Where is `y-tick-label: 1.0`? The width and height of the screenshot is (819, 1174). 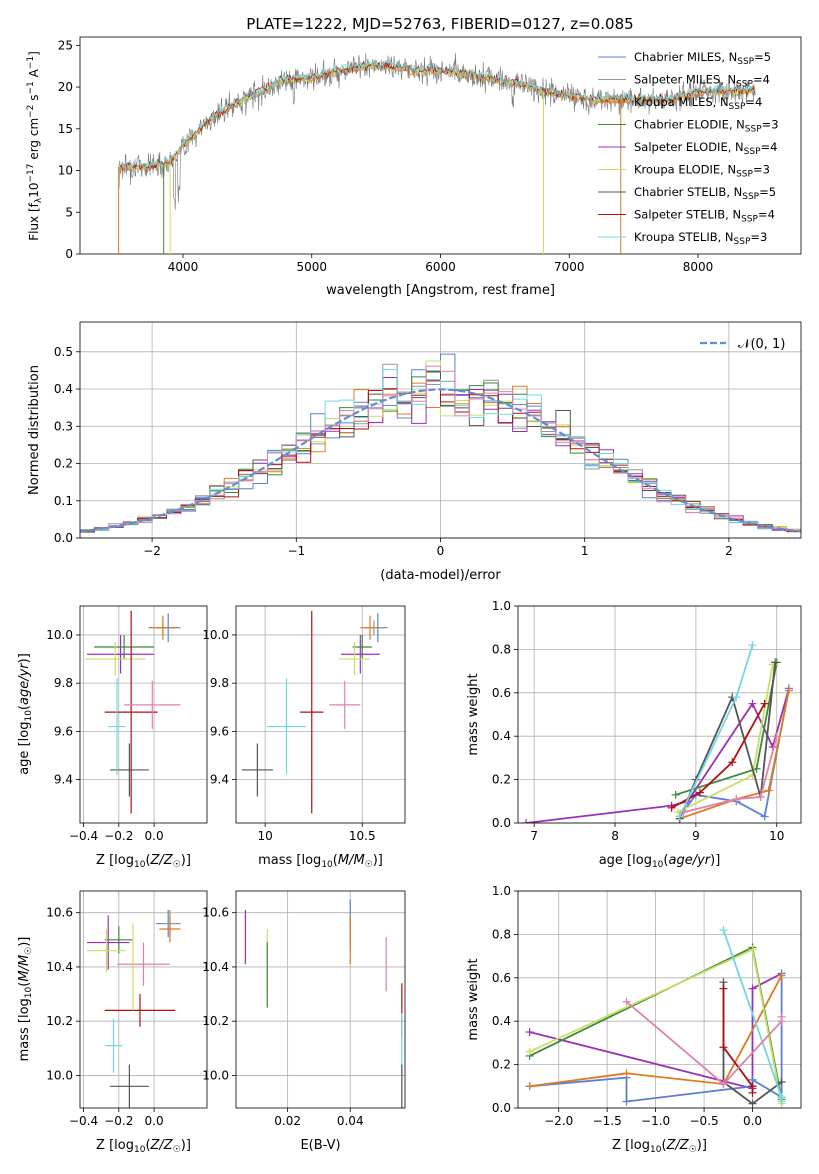
y-tick-label: 1.0 is located at coordinates (501, 606).